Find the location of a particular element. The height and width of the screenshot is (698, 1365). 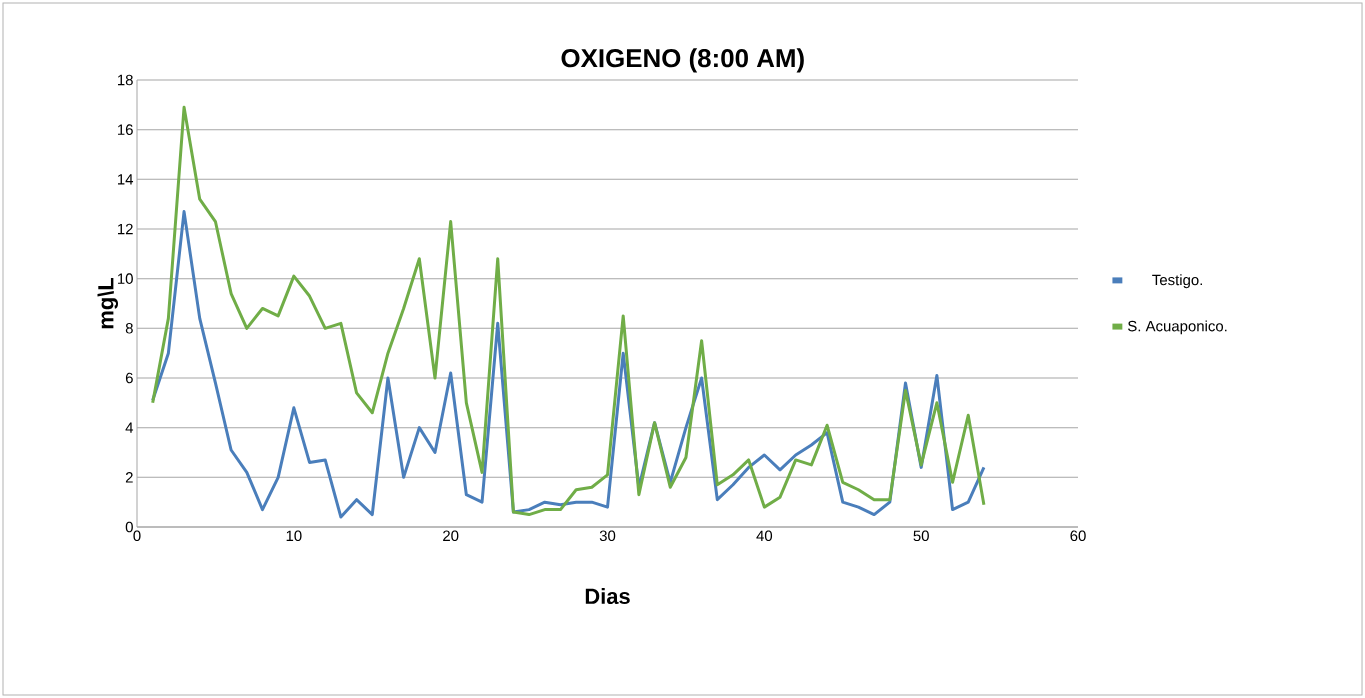

y-tick-label: 6 is located at coordinates (129, 378).